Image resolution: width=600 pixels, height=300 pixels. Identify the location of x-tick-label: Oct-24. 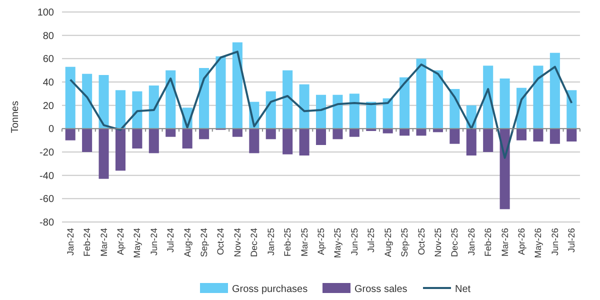
(221, 242).